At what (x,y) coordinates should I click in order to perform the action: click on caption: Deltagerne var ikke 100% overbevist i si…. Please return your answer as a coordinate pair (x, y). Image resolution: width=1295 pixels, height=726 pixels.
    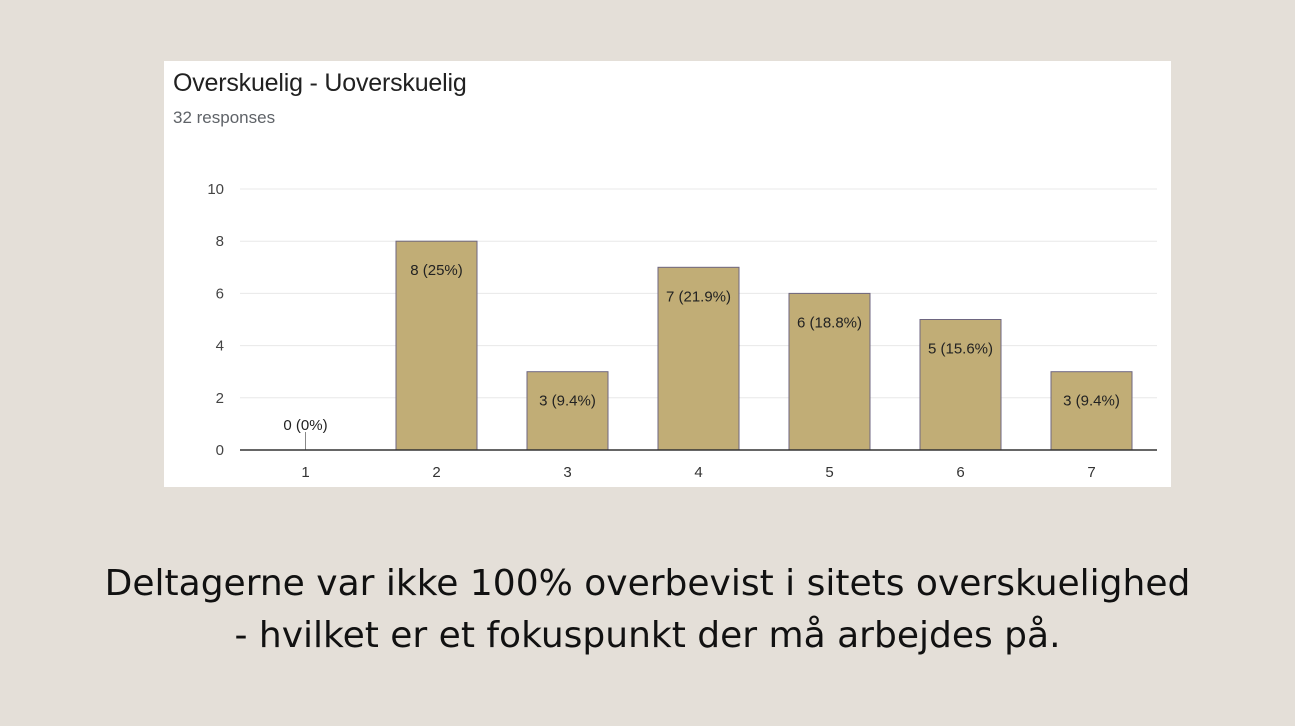
    Looking at the image, I should click on (647, 610).